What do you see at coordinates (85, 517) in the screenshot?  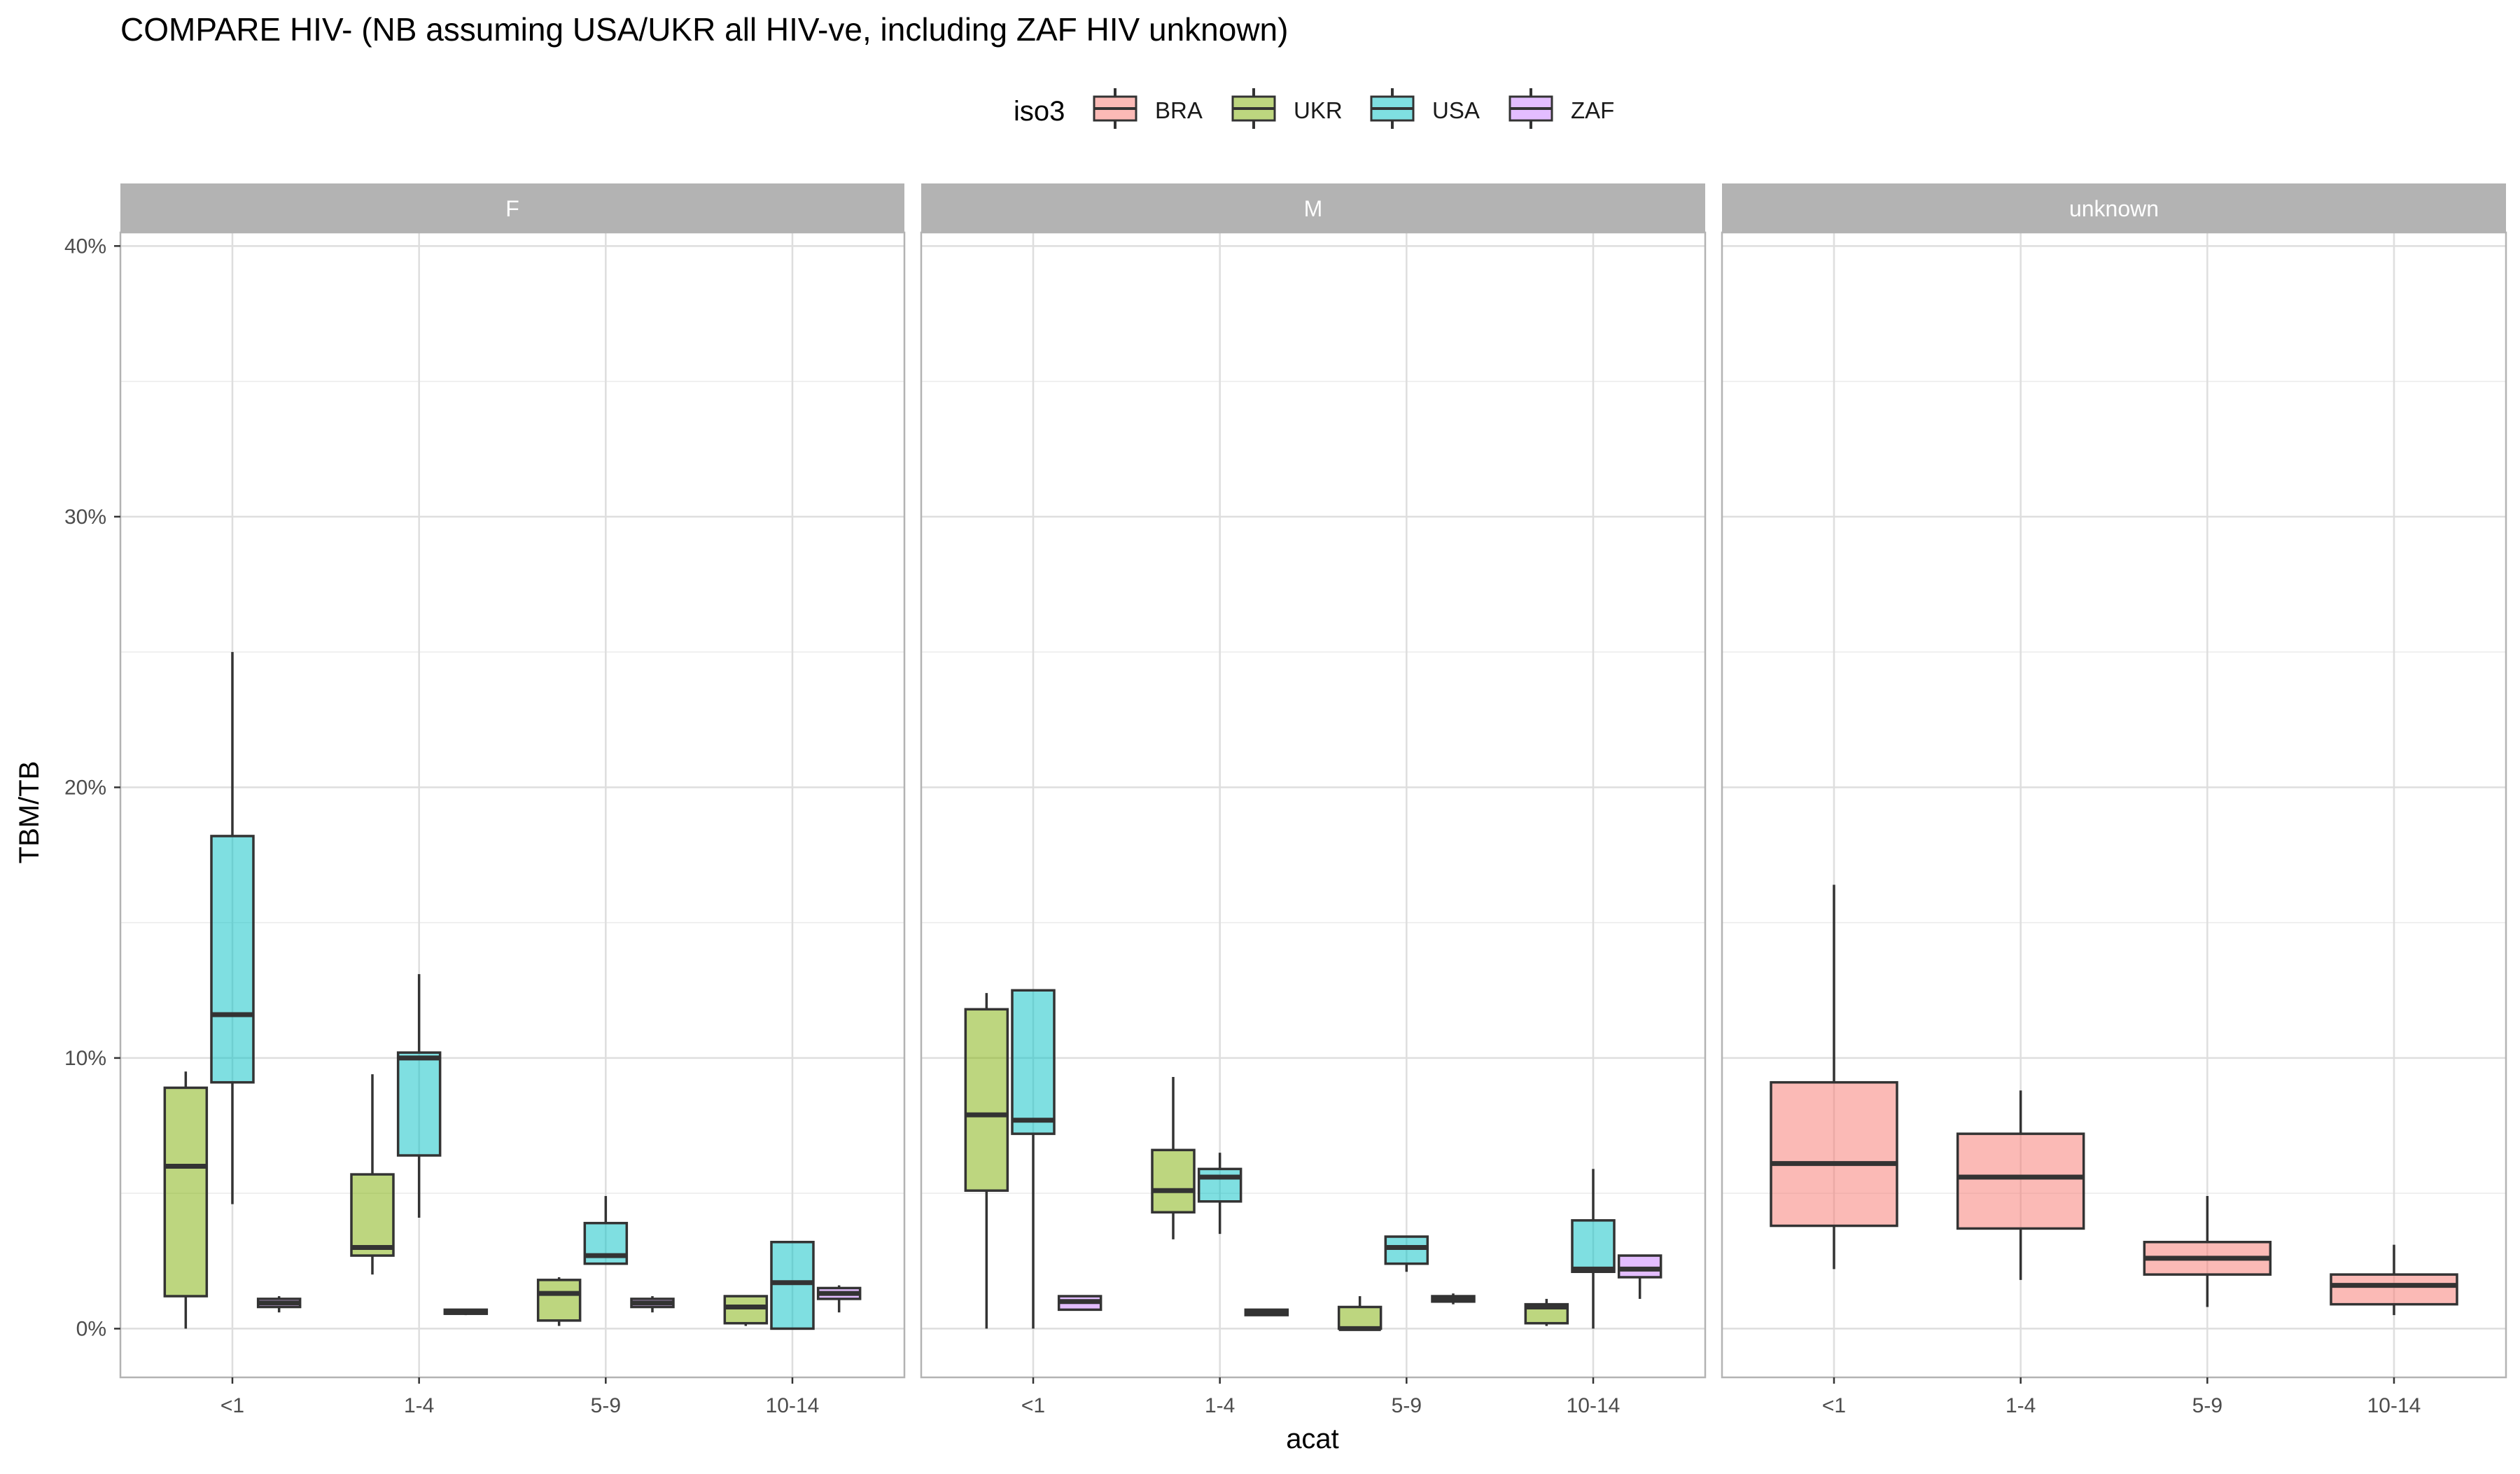 I see `y-tick-label: 30%` at bounding box center [85, 517].